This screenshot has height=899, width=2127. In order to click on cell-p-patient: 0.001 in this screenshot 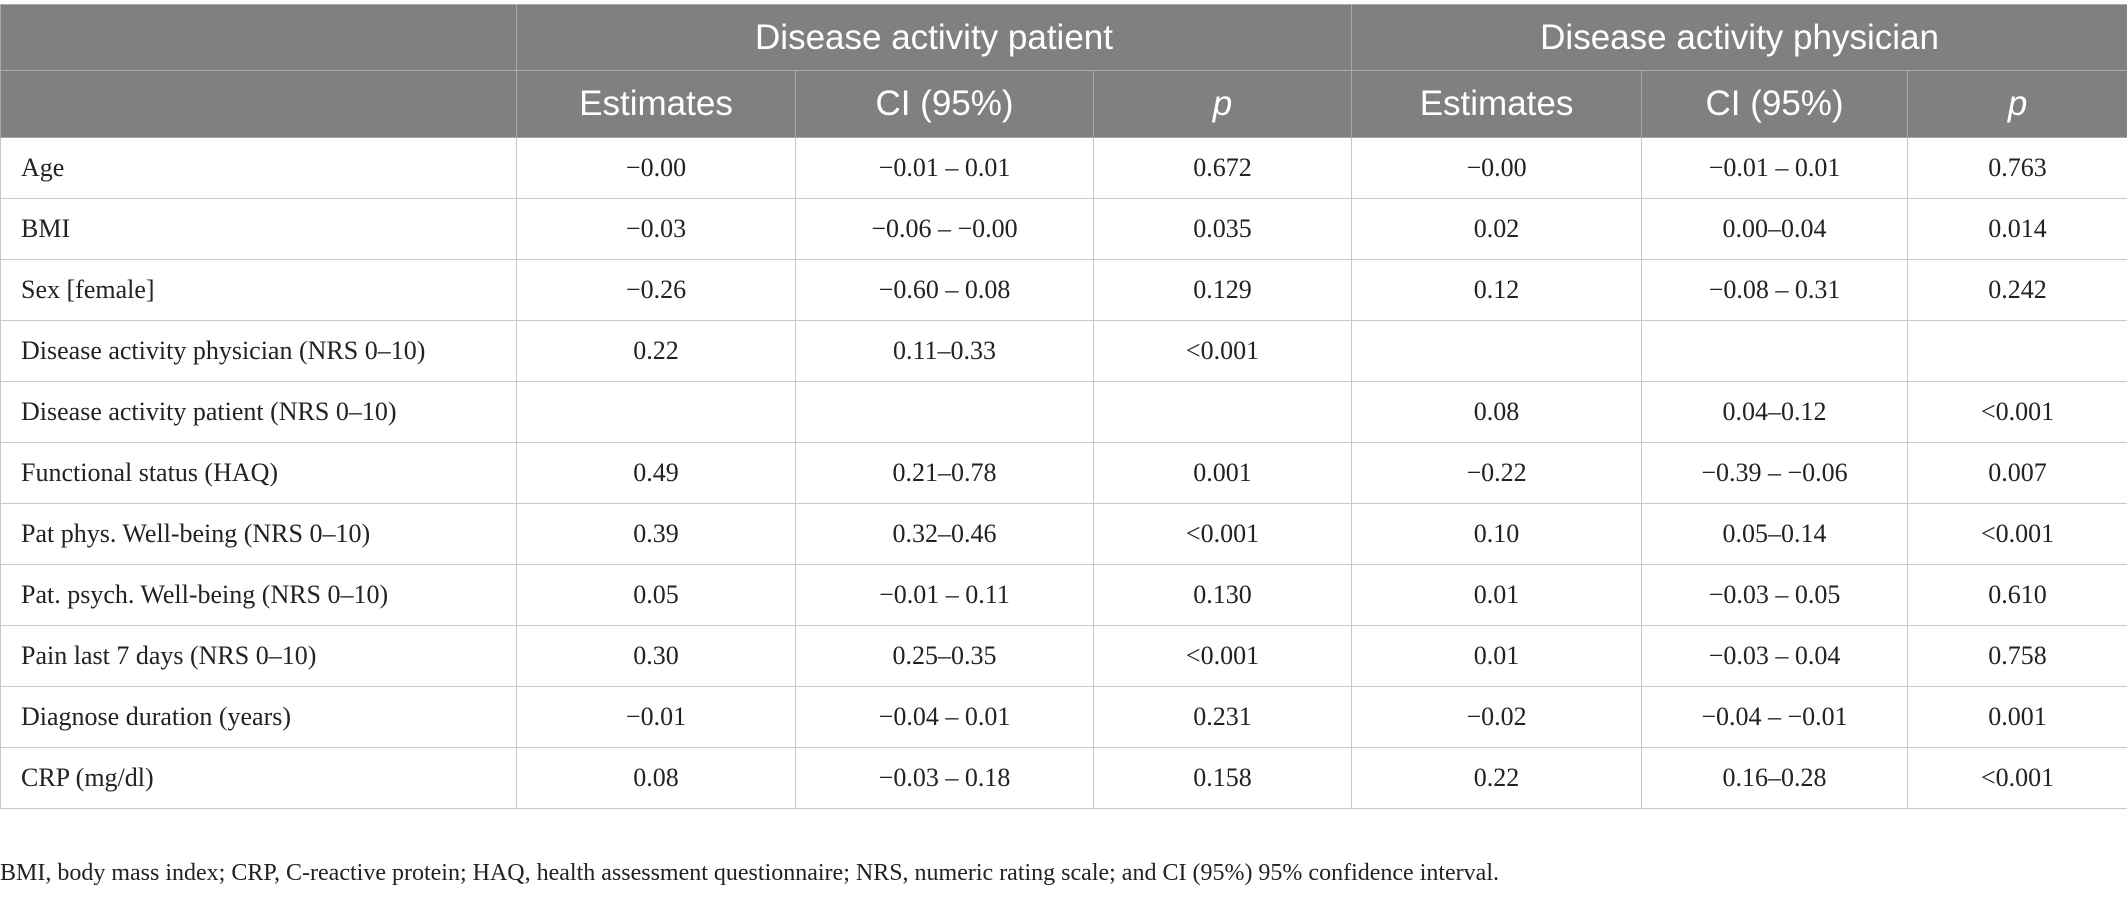, I will do `click(1222, 473)`.